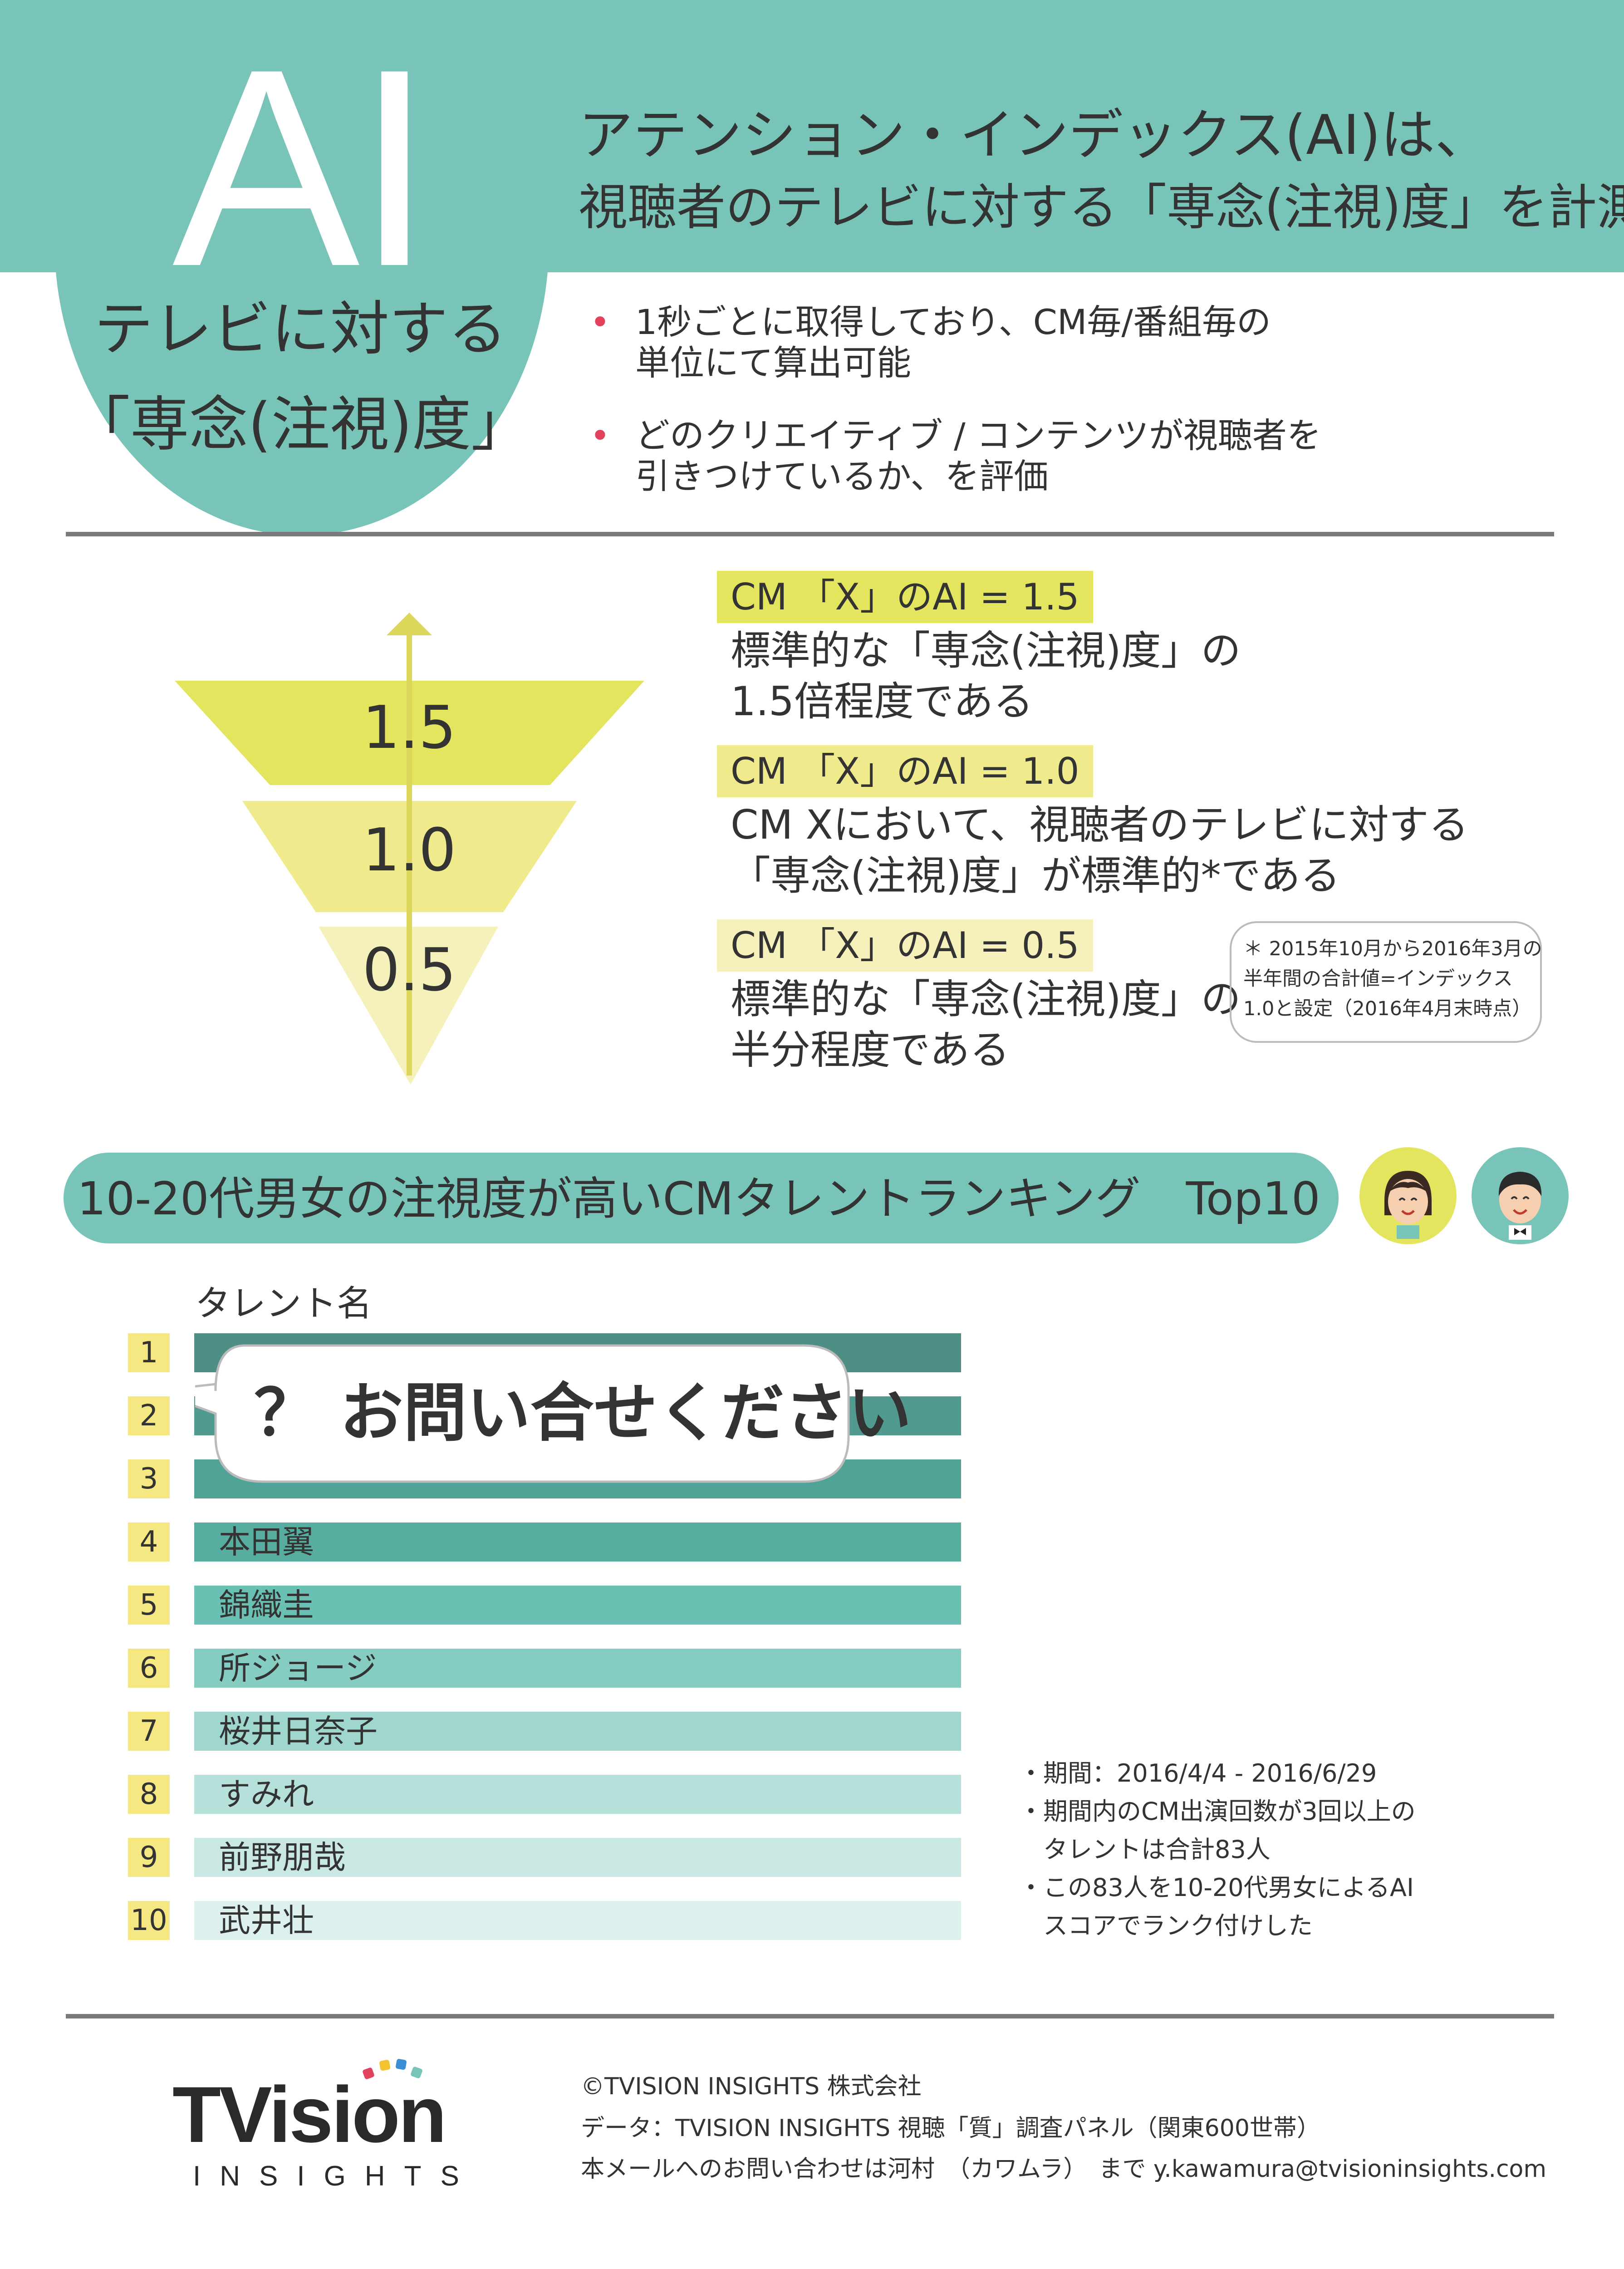 This screenshot has width=1624, height=2269. I want to click on ai-example-line1: CM Xにおいて、視聴者のテレビに対する, so click(1100, 824).